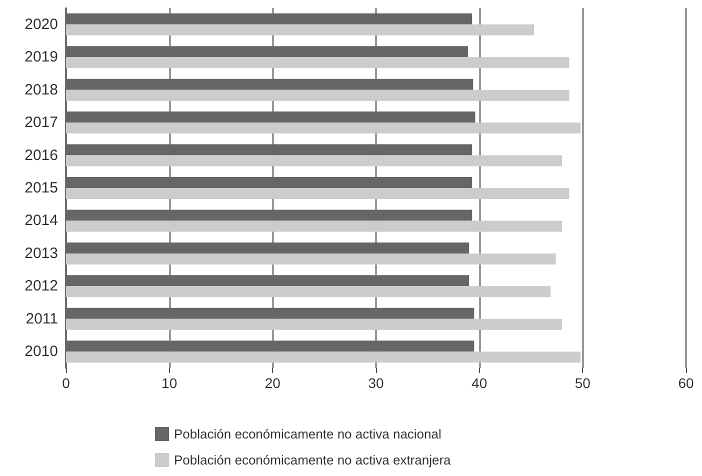  I want to click on y-tick-label: 2020, so click(41, 24).